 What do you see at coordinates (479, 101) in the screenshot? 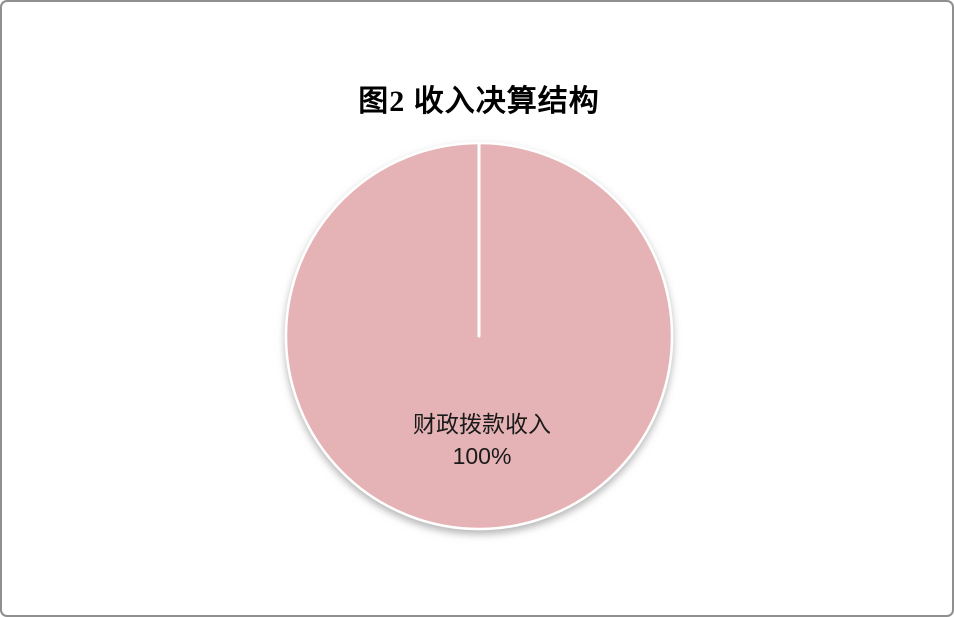
I see `chart-title: 图2 收入决算结构` at bounding box center [479, 101].